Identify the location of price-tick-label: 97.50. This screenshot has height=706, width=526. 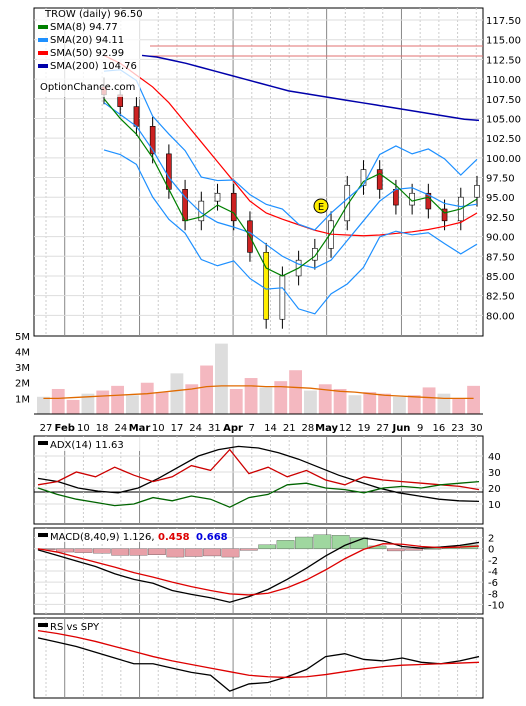
(500, 179).